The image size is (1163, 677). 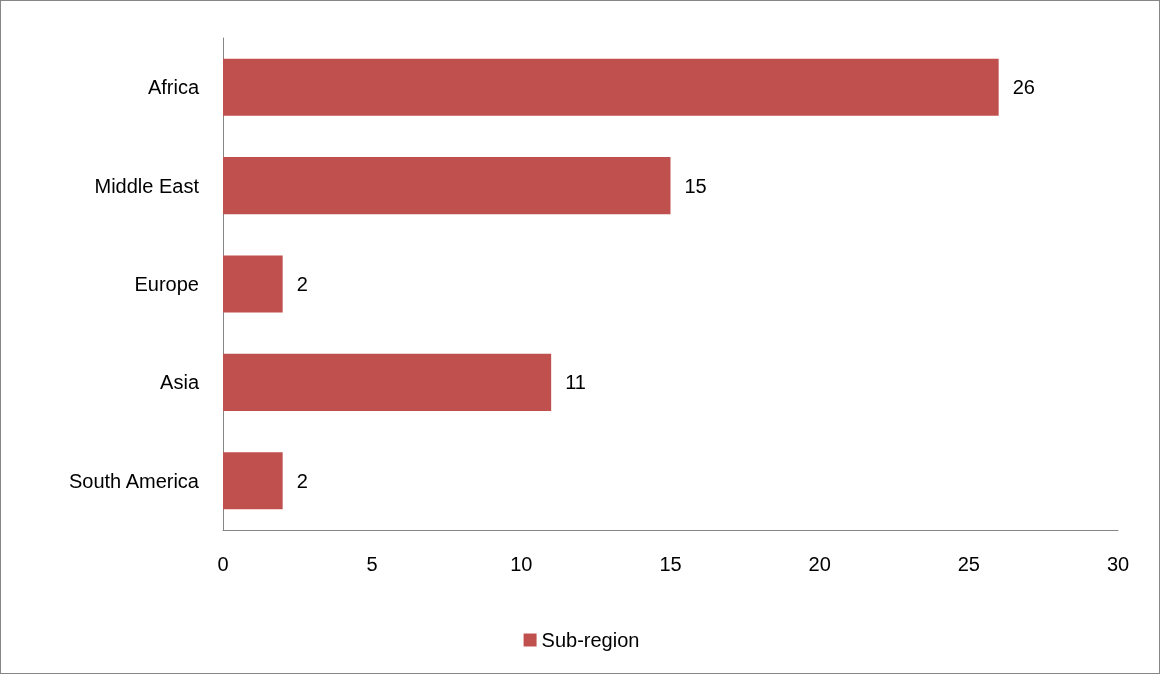 What do you see at coordinates (372, 564) in the screenshot?
I see `x-tick-label: 5` at bounding box center [372, 564].